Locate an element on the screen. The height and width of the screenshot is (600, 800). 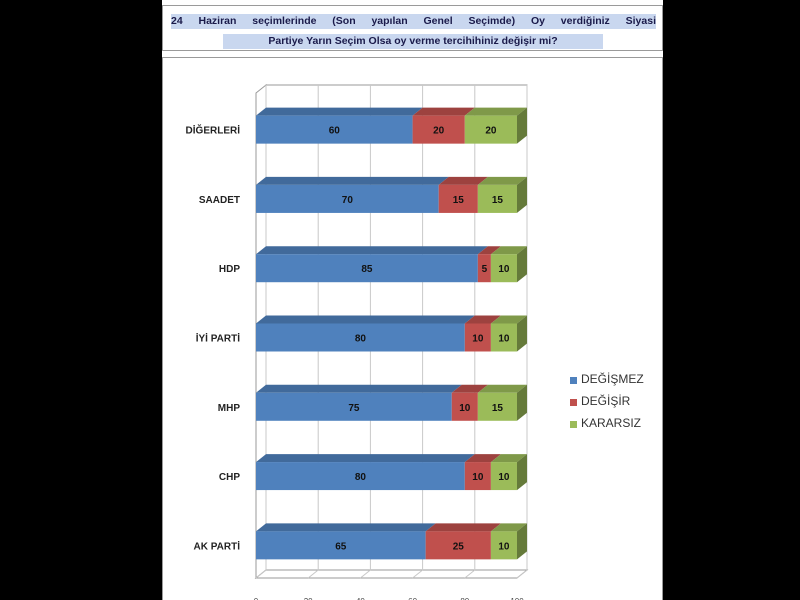
x-tick-label: 60 is located at coordinates (412, 598).